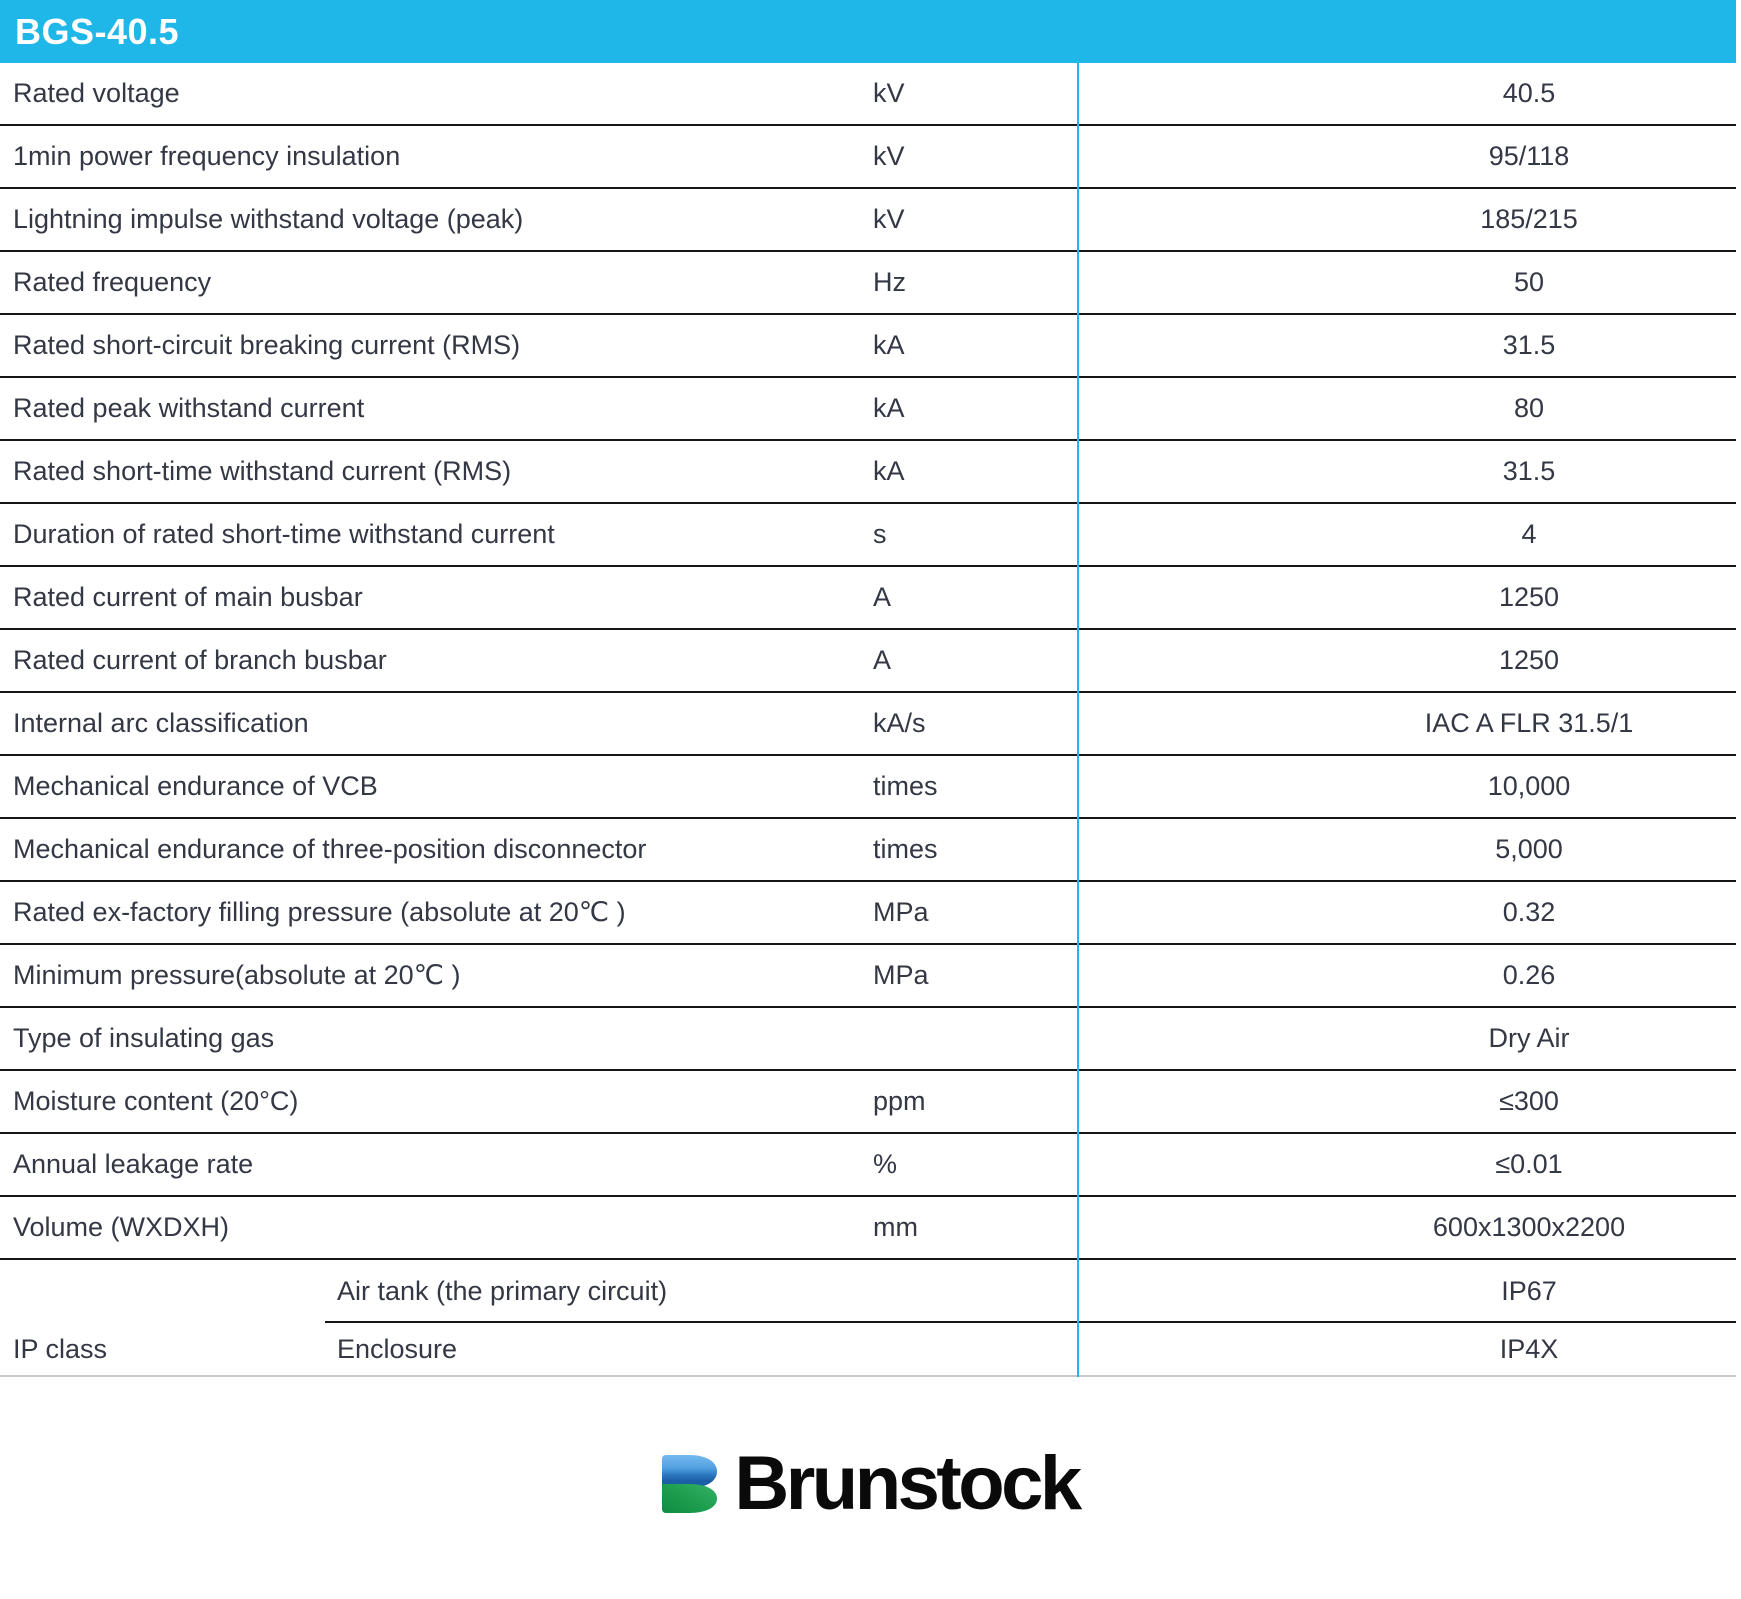  What do you see at coordinates (868, 787) in the screenshot?
I see `table-row: Mechanical endurance of VCB times 10,000` at bounding box center [868, 787].